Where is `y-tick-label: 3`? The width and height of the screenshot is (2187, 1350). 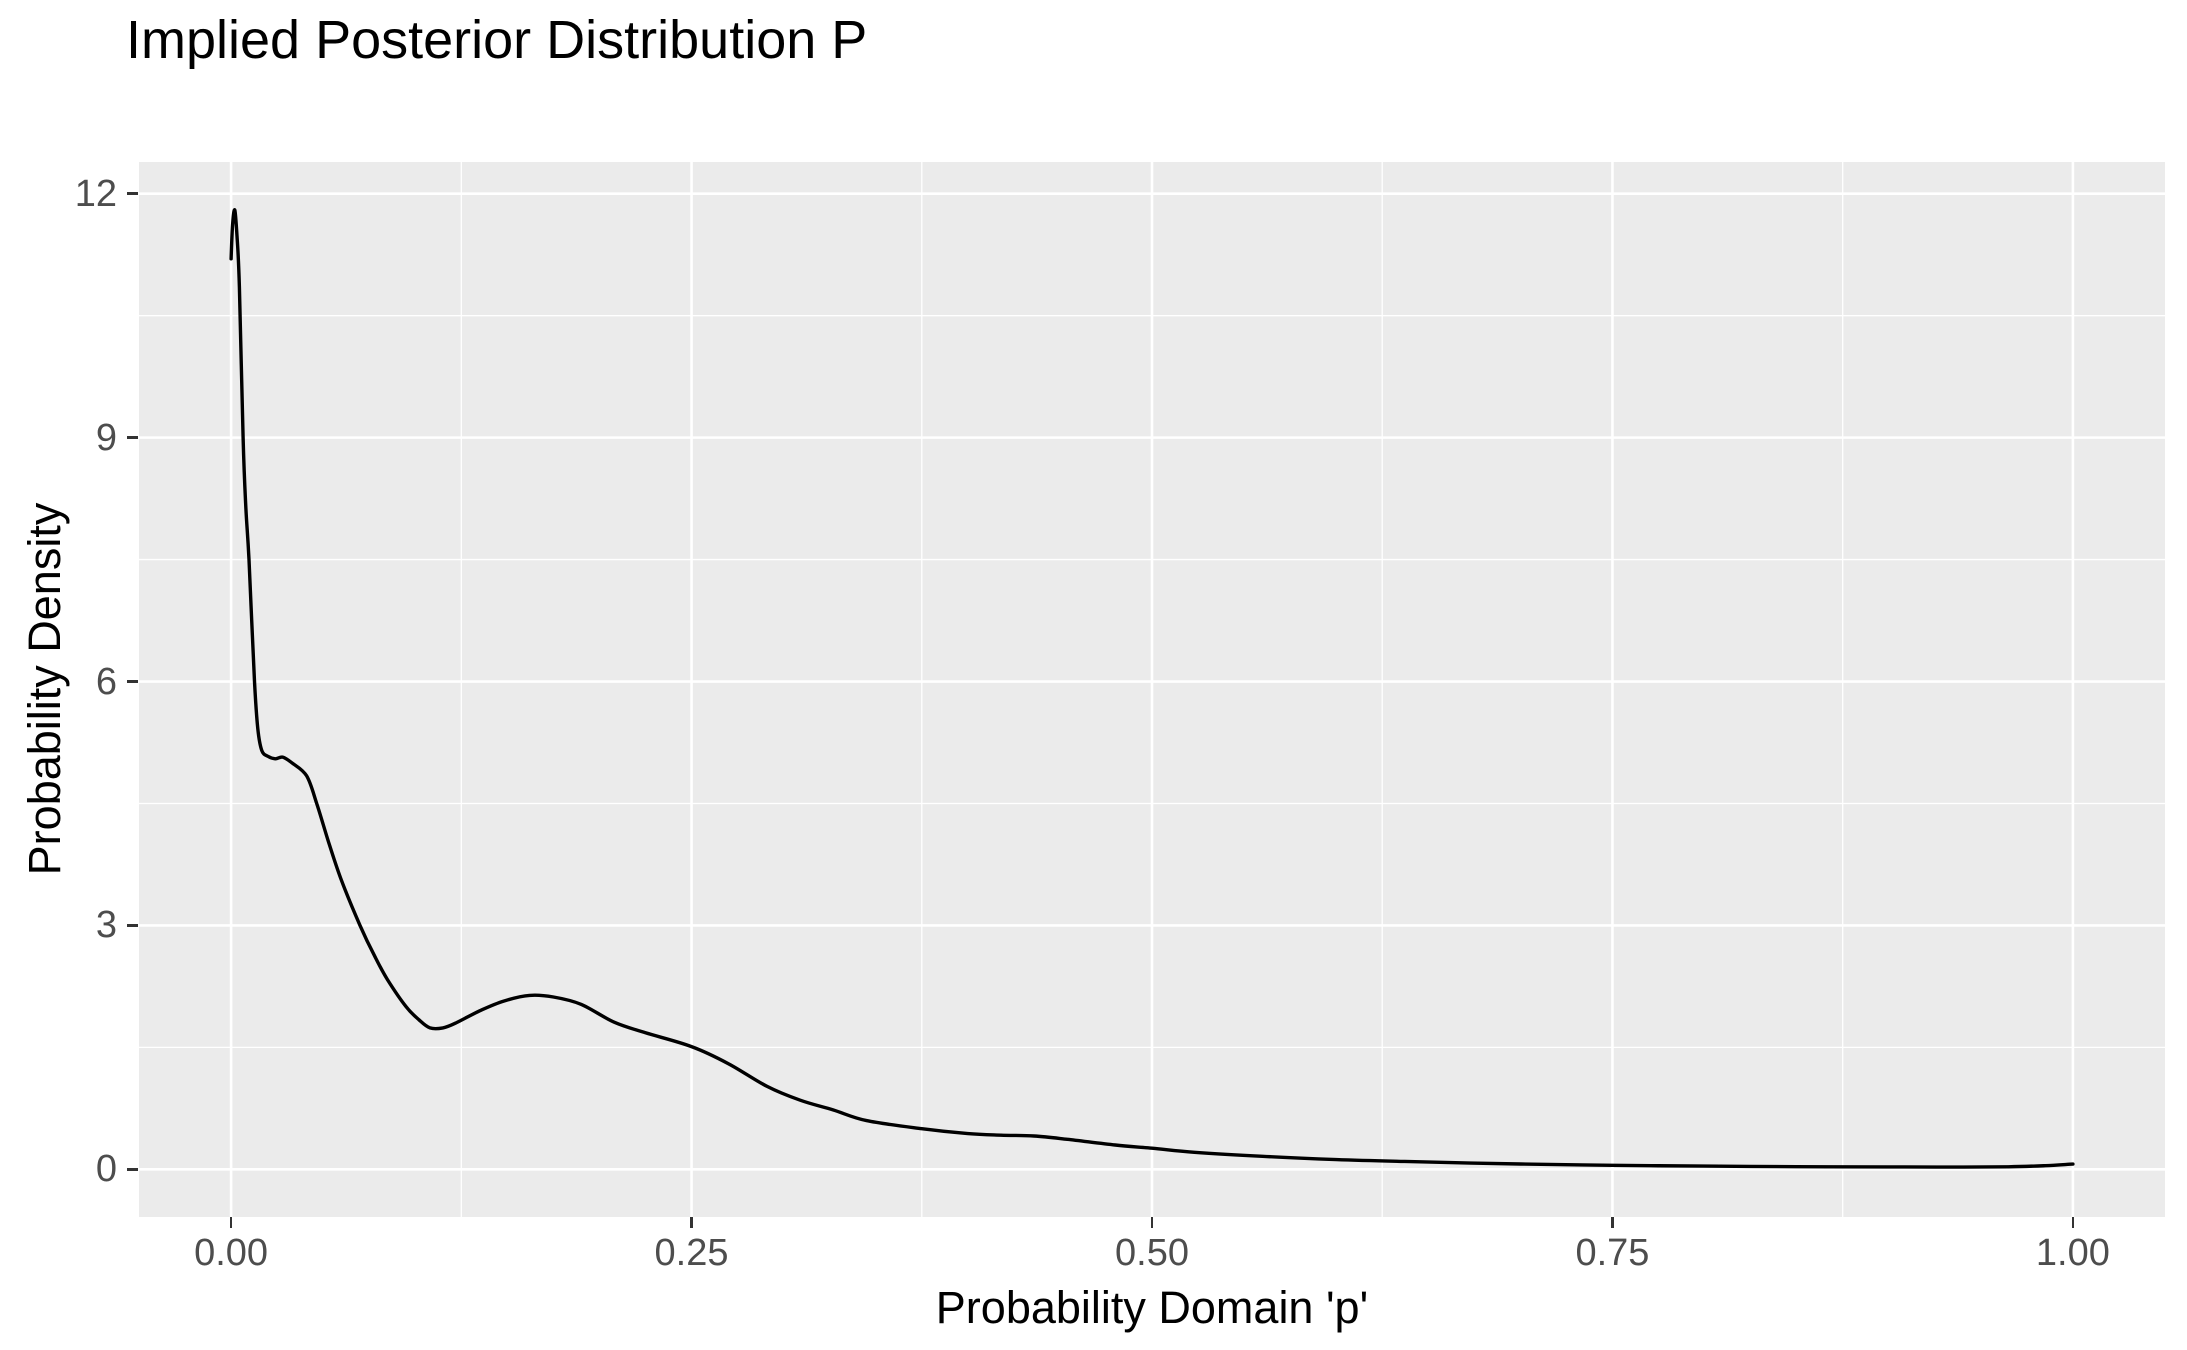 y-tick-label: 3 is located at coordinates (106, 925).